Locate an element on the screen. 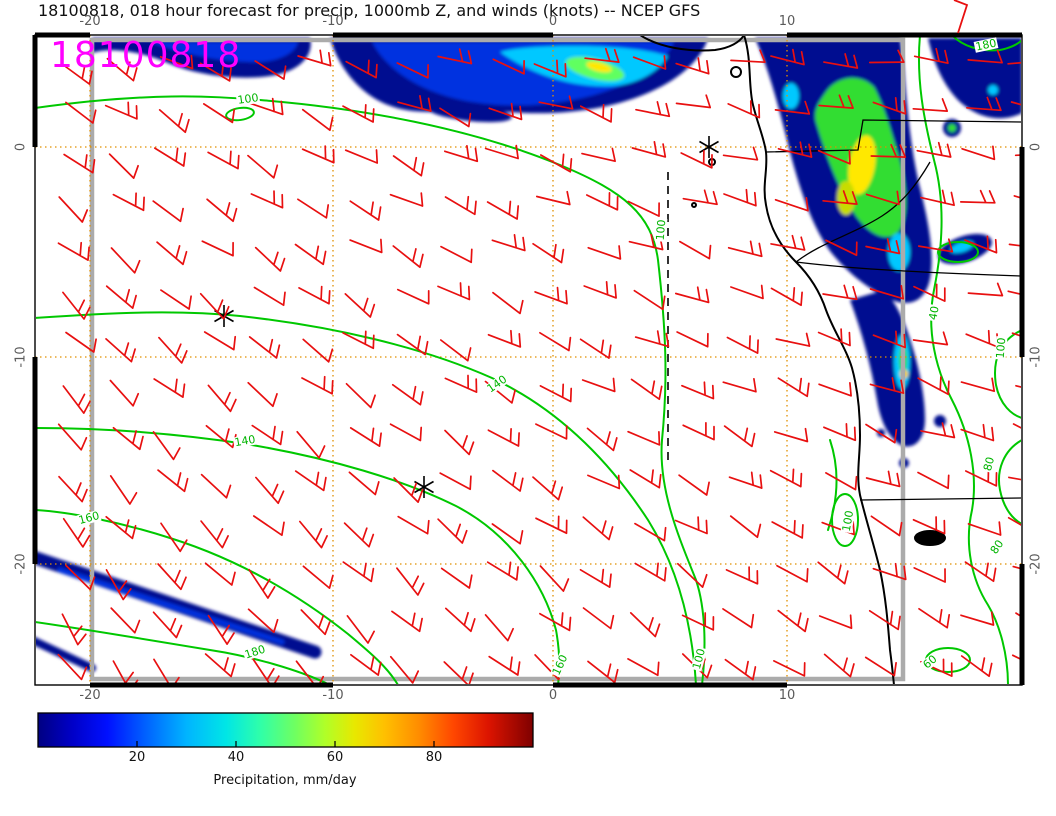 The width and height of the screenshot is (1056, 816). contour-label: 100 is located at coordinates (1001, 348).